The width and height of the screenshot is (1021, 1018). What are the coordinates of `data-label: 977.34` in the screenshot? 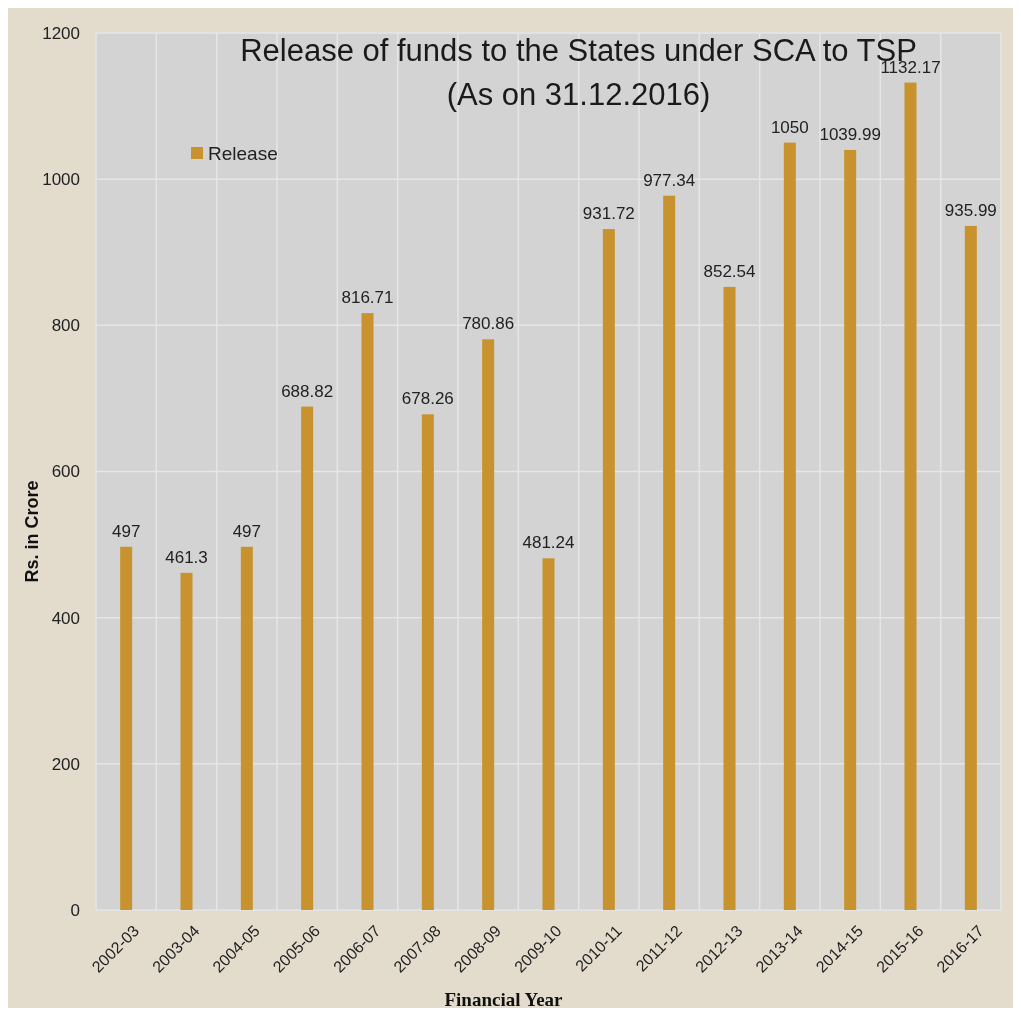 It's located at (669, 180).